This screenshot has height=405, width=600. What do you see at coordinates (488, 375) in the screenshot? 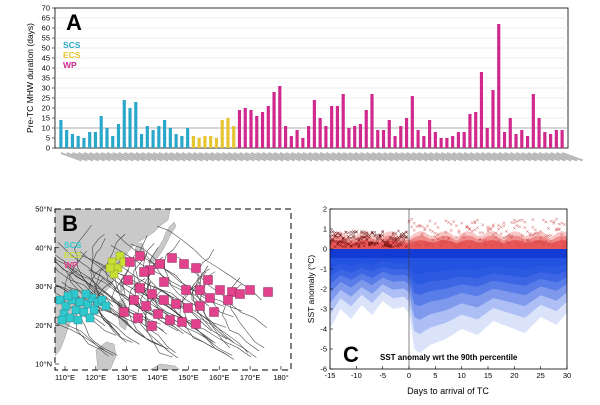
I see `x-tick-label: 15` at bounding box center [488, 375].